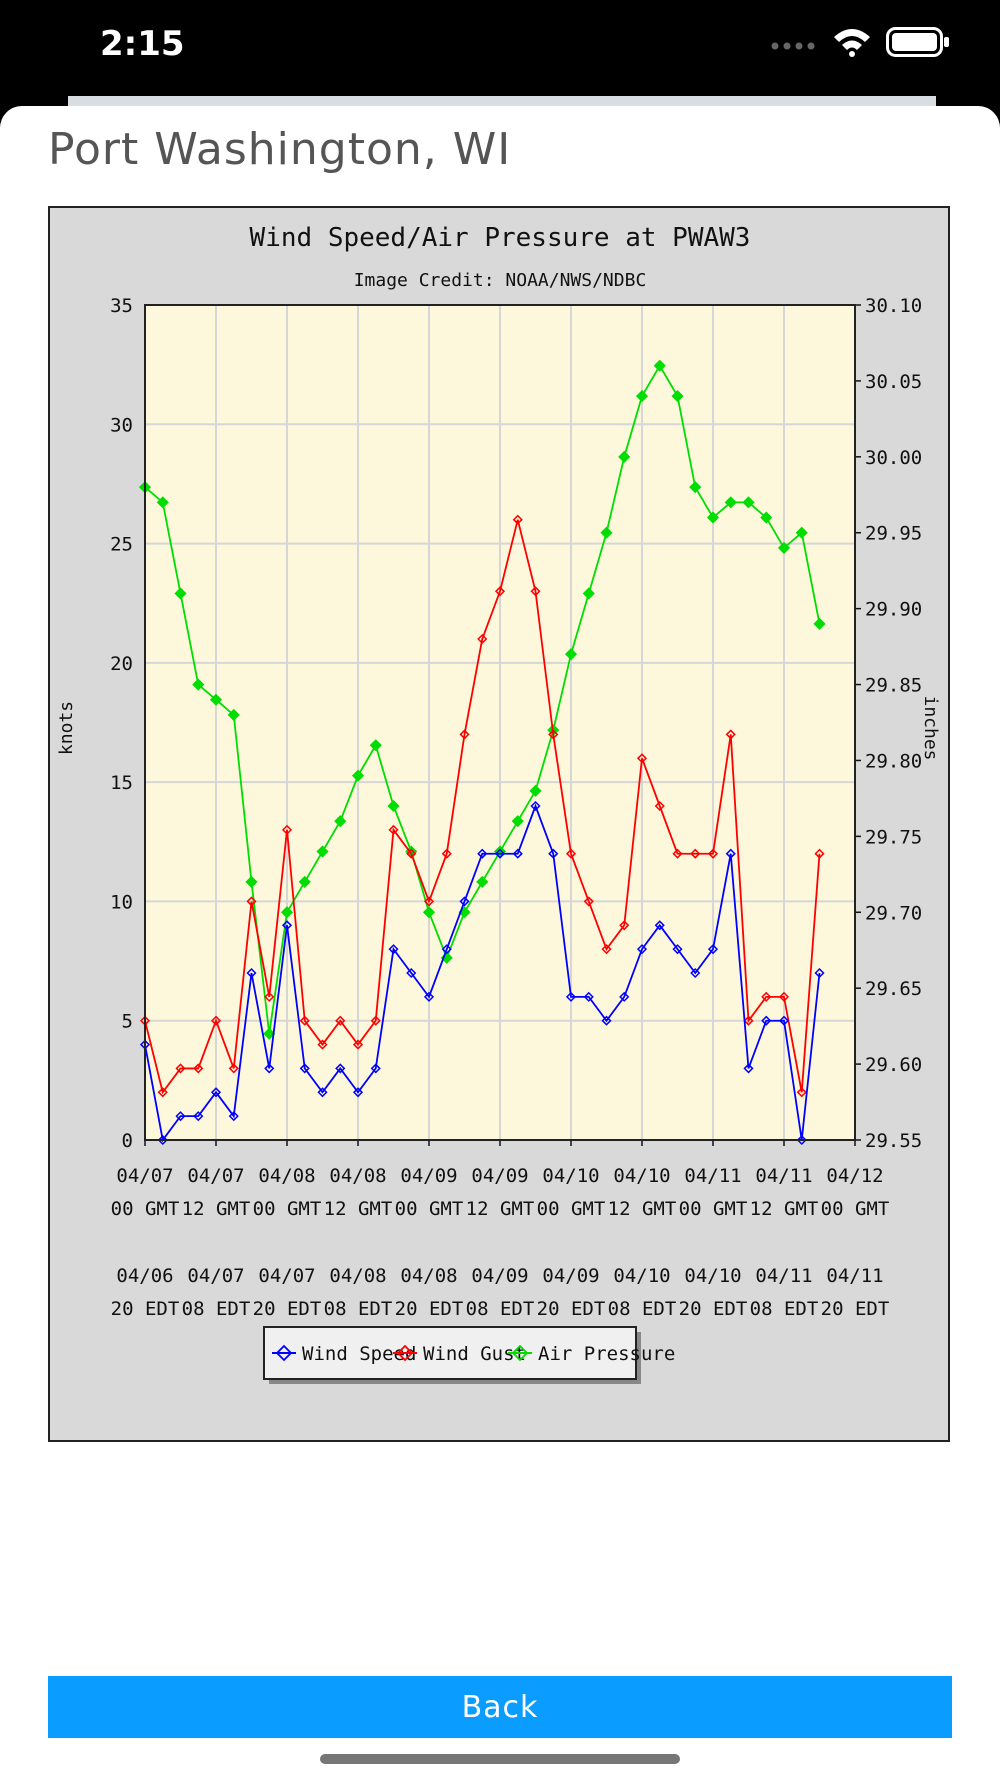  Describe the element at coordinates (357, 1176) in the screenshot. I see `x-tick-label-gmt-date: 04/08` at that location.